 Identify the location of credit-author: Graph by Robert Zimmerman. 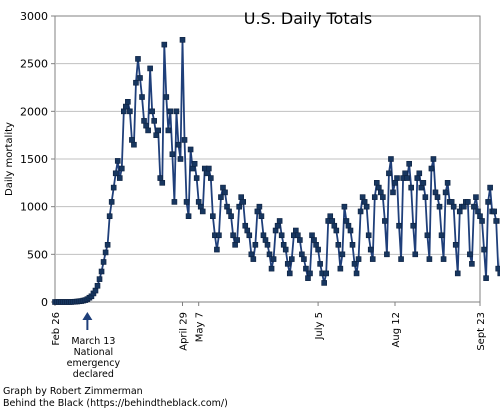
(73, 391).